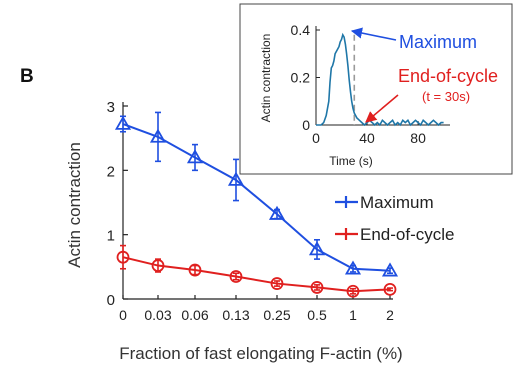 The image size is (519, 366). I want to click on inset-x-axis-label: Time (s), so click(351, 161).